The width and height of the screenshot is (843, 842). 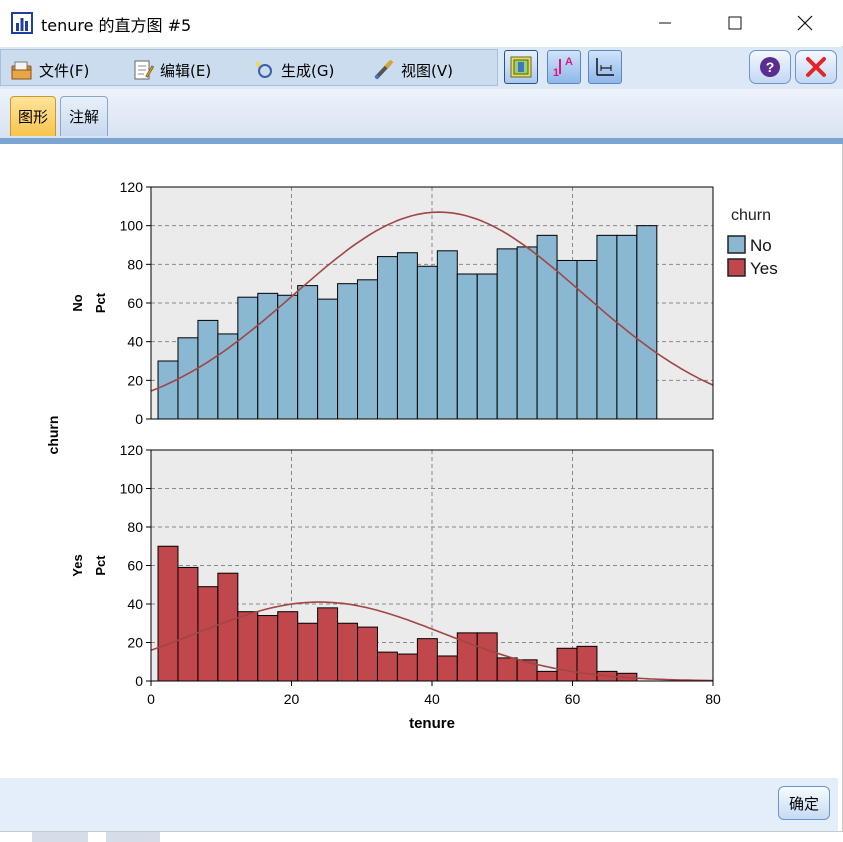 I want to click on svg-text: 1, so click(x=556, y=73).